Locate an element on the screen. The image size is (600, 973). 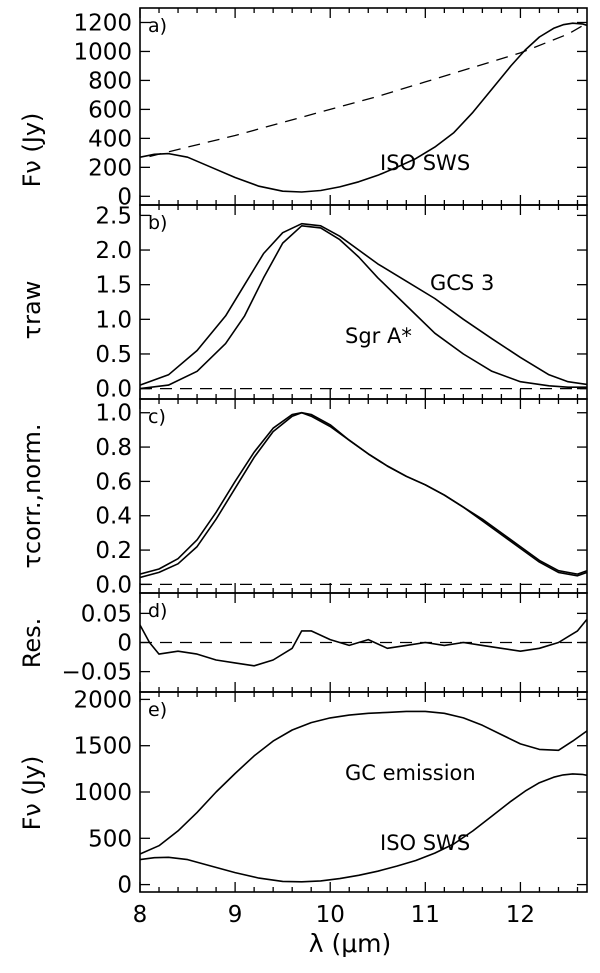
dashed-reference-line is located at coordinates (368, 90).